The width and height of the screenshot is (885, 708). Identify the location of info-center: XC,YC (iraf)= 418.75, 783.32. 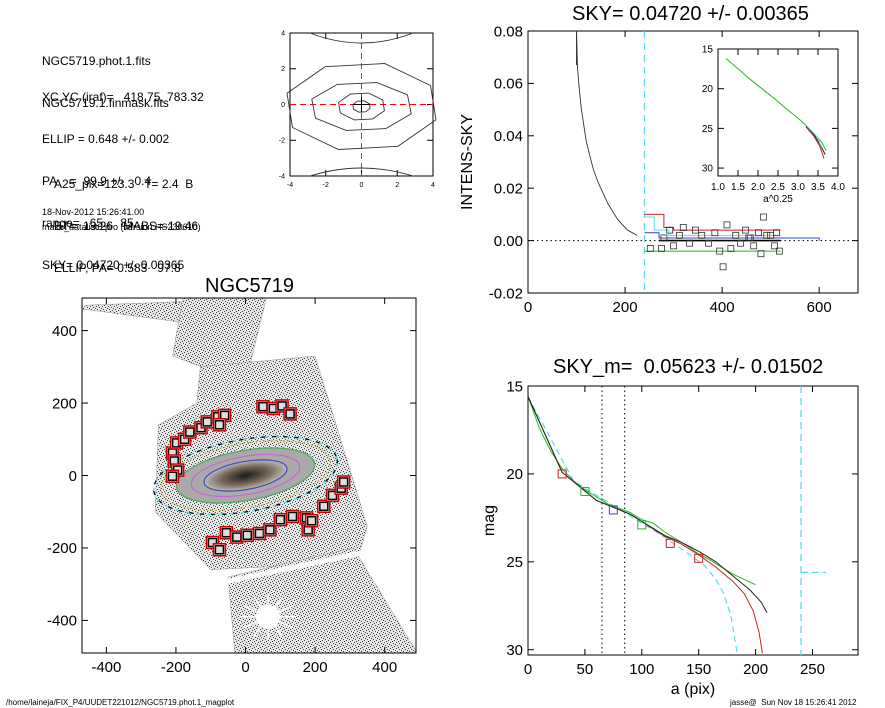
(123, 97).